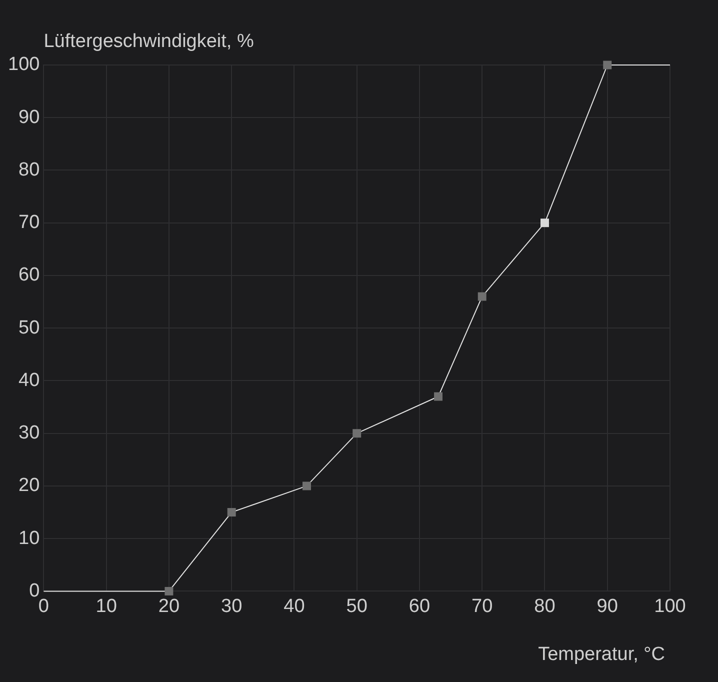 This screenshot has width=718, height=682. Describe the element at coordinates (29, 538) in the screenshot. I see `y-tick-label: 10` at that location.